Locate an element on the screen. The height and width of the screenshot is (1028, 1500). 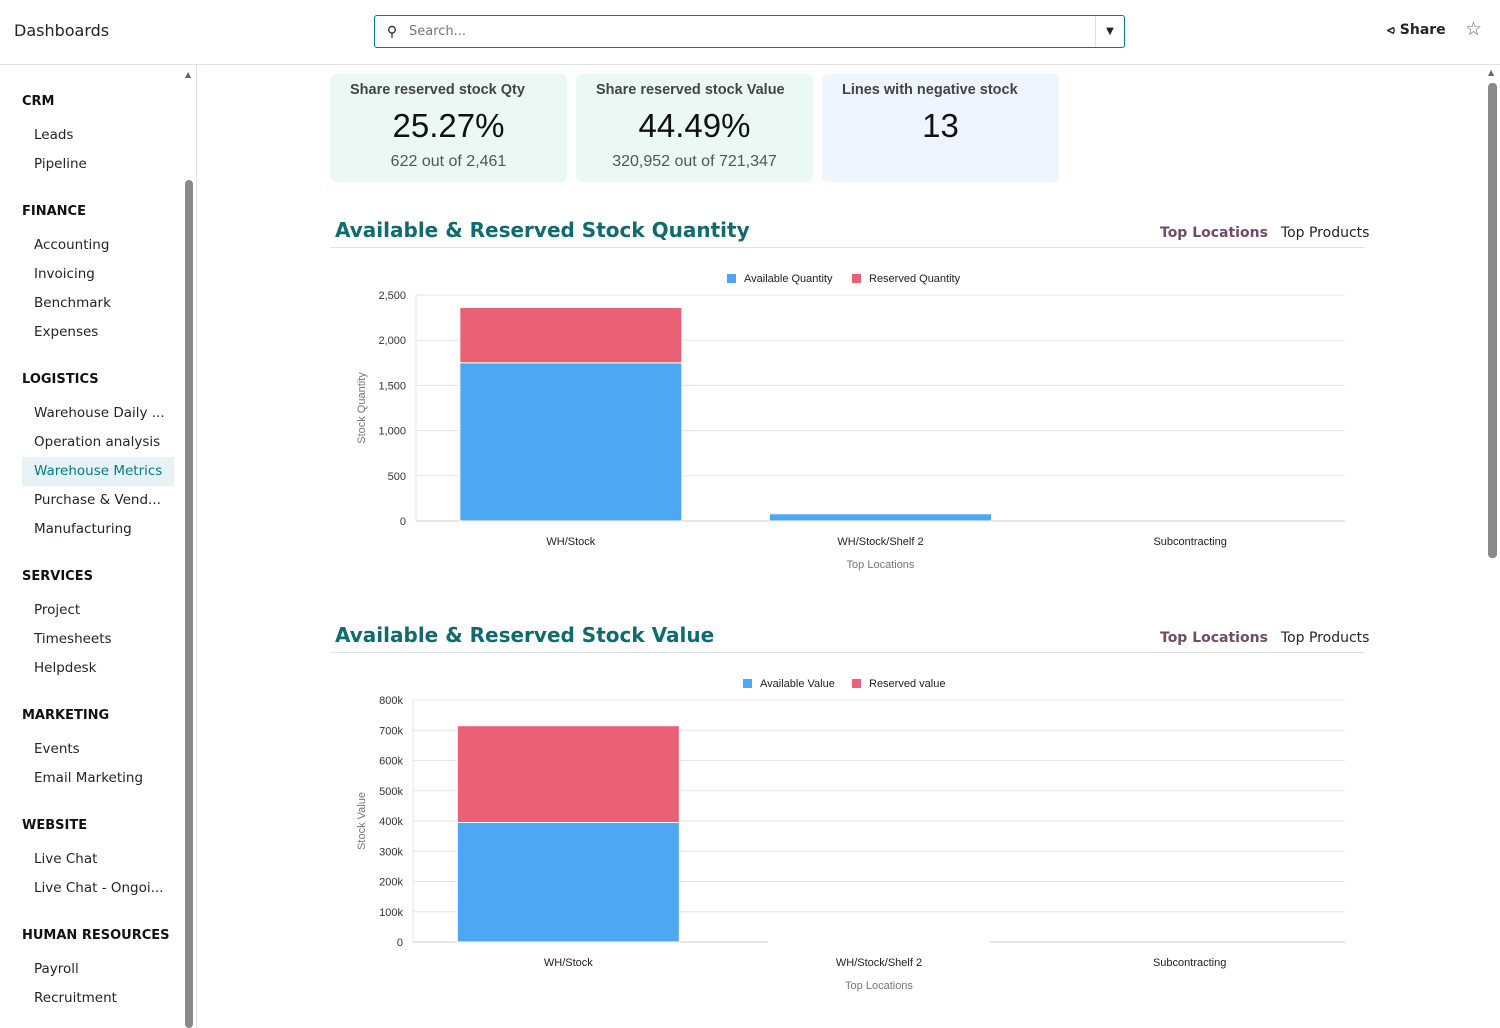
legend-label: Available Value is located at coordinates (797, 684).